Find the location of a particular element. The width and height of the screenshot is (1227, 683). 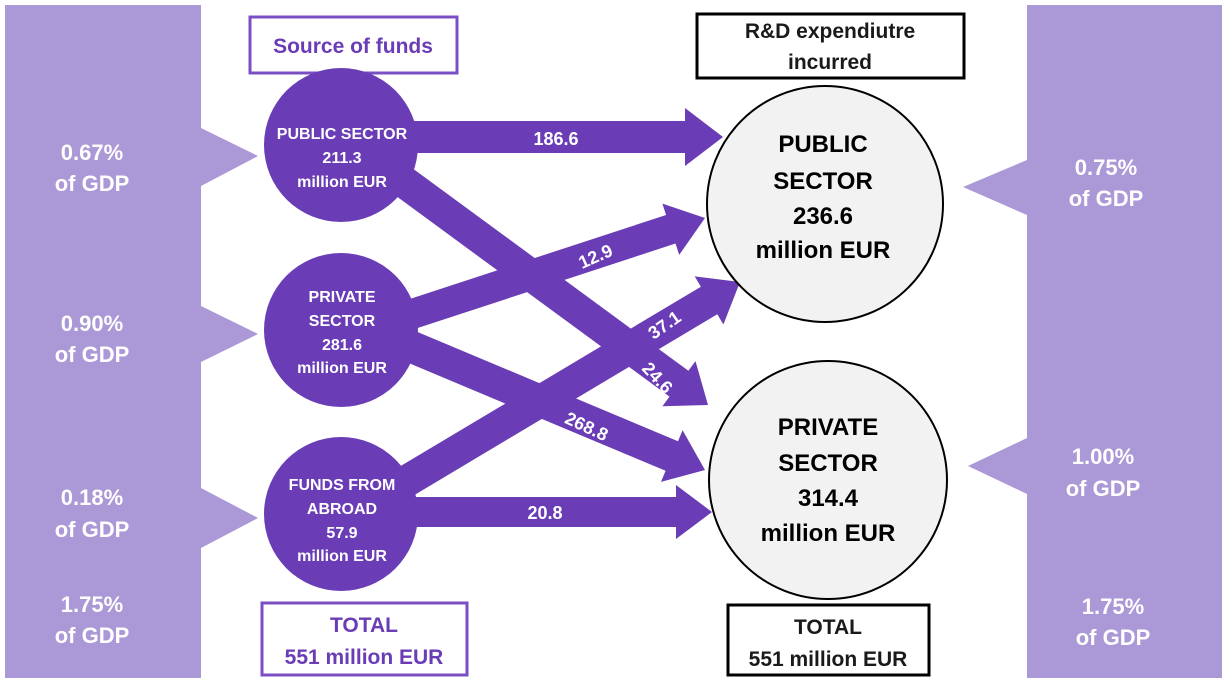

right-pointer-public is located at coordinates (995, 187).